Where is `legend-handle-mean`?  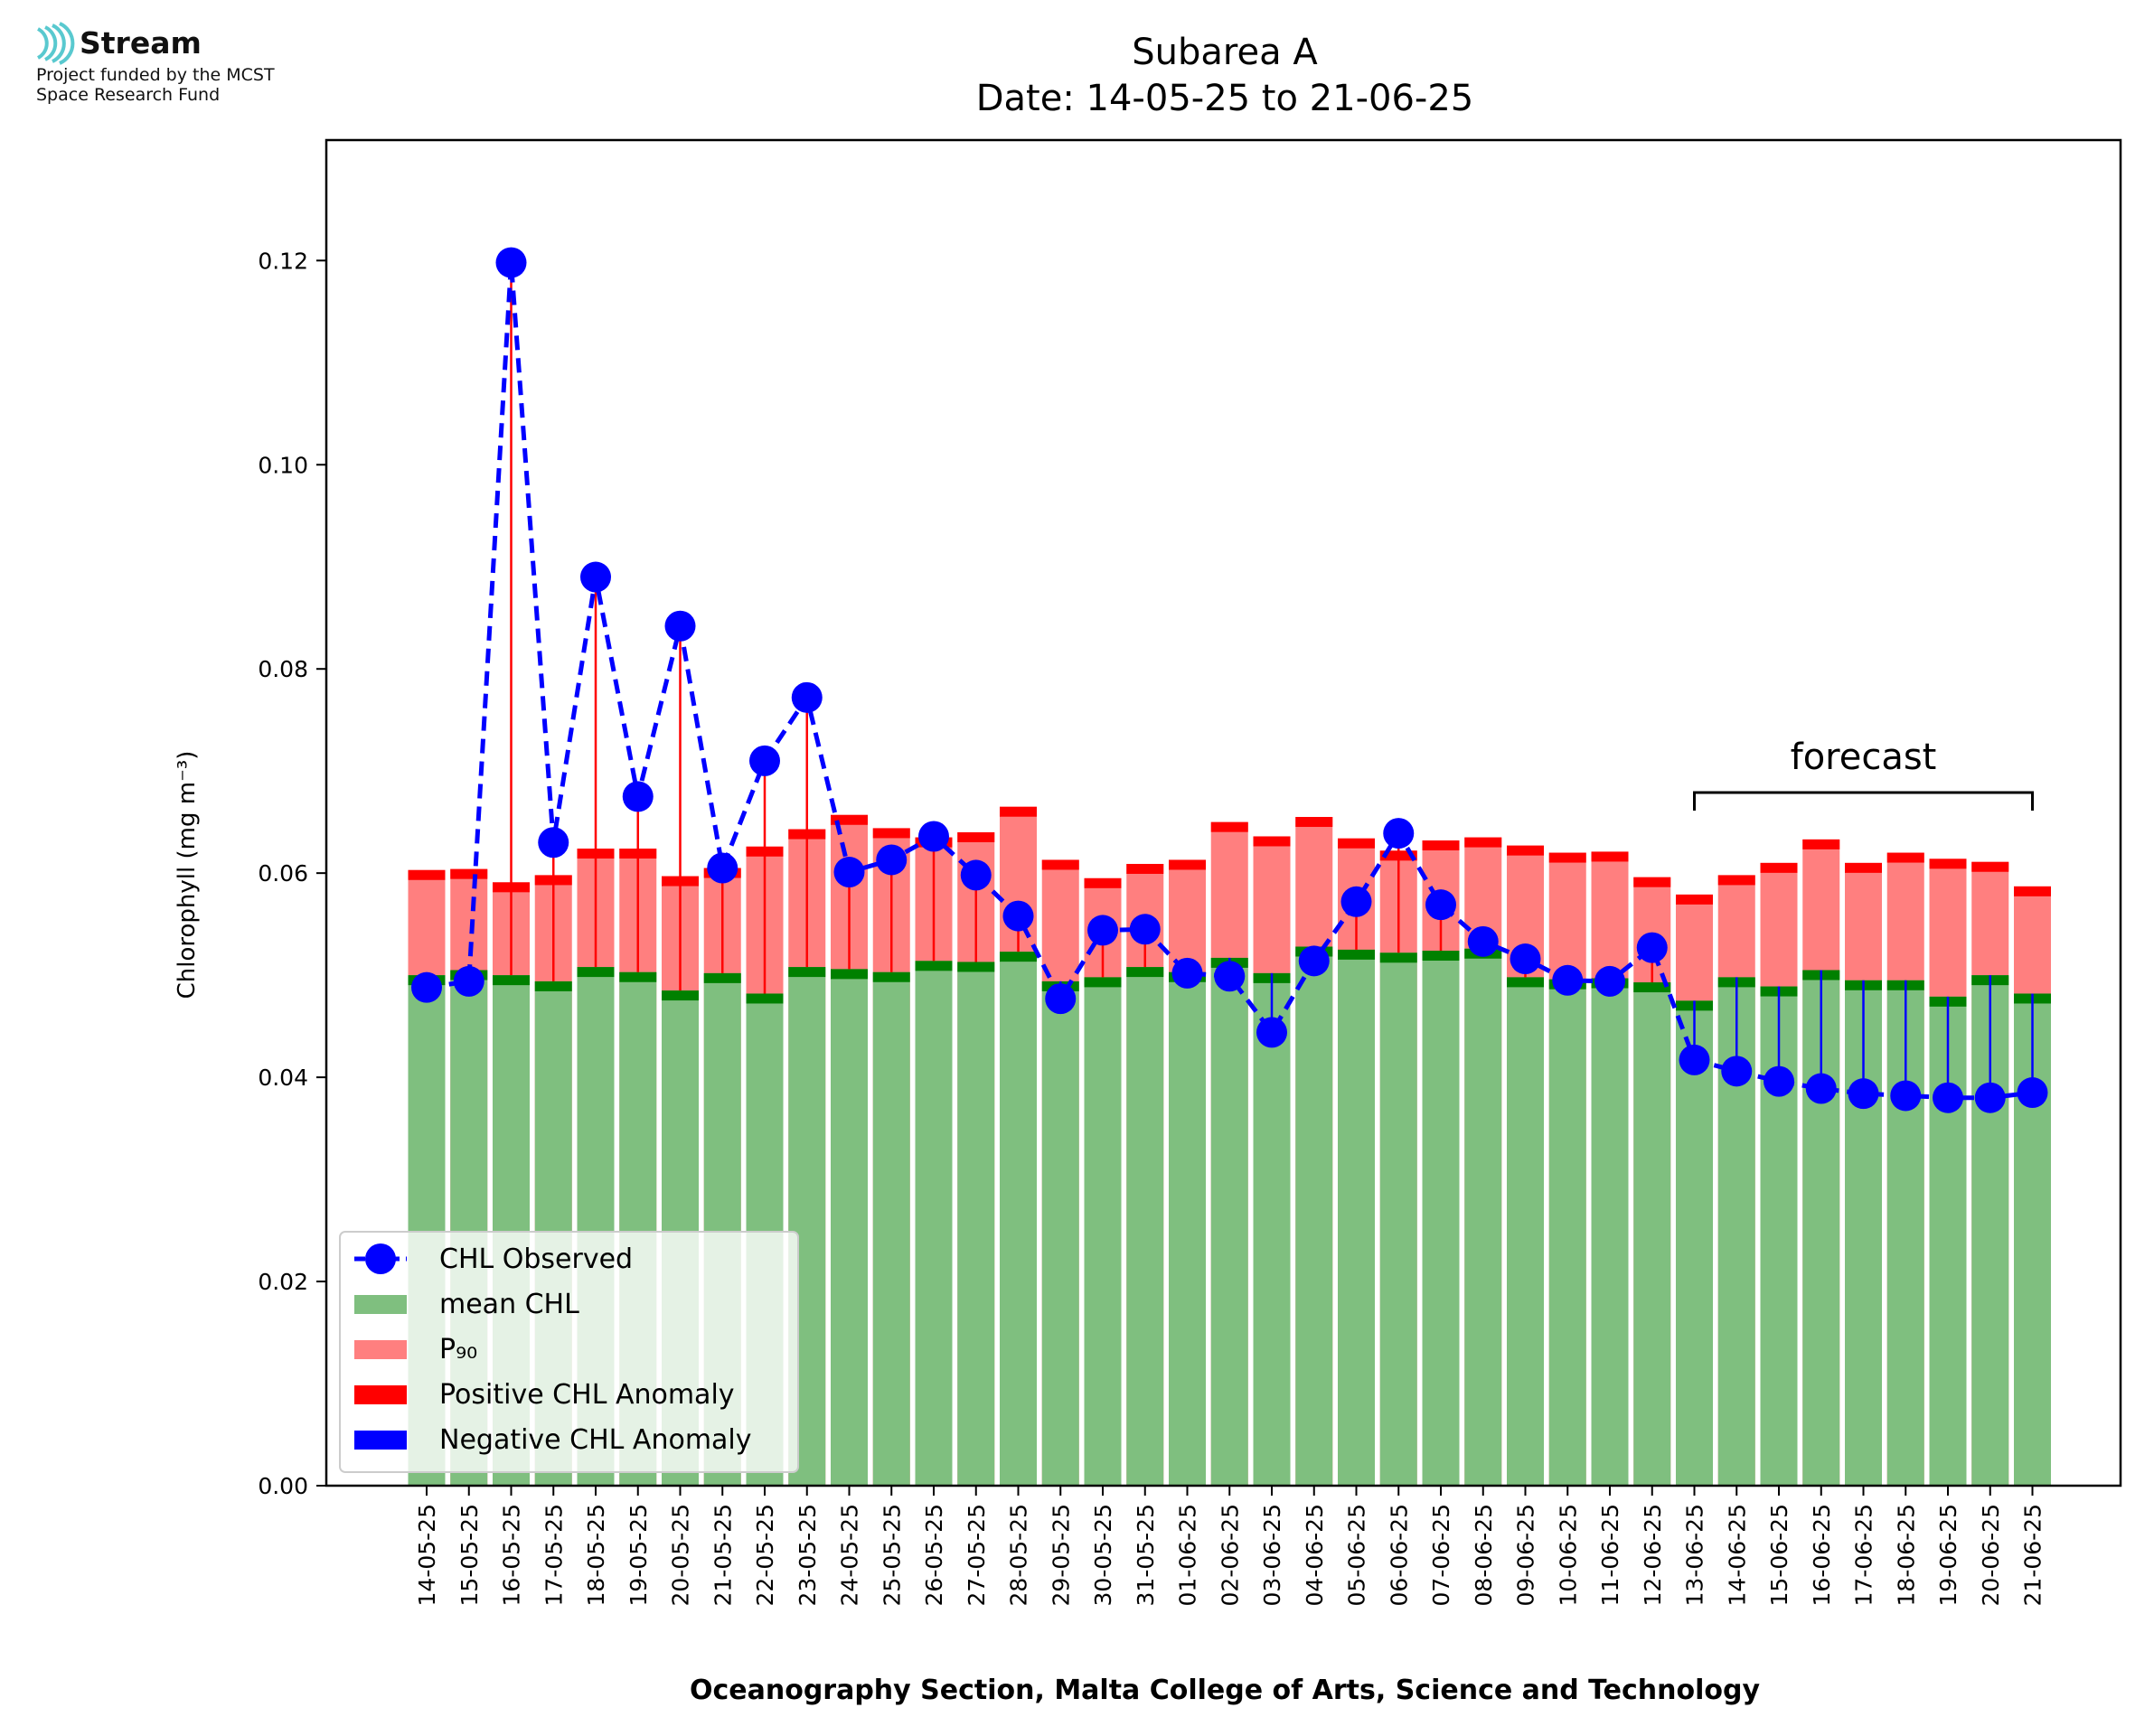 legend-handle-mean is located at coordinates (380, 1305).